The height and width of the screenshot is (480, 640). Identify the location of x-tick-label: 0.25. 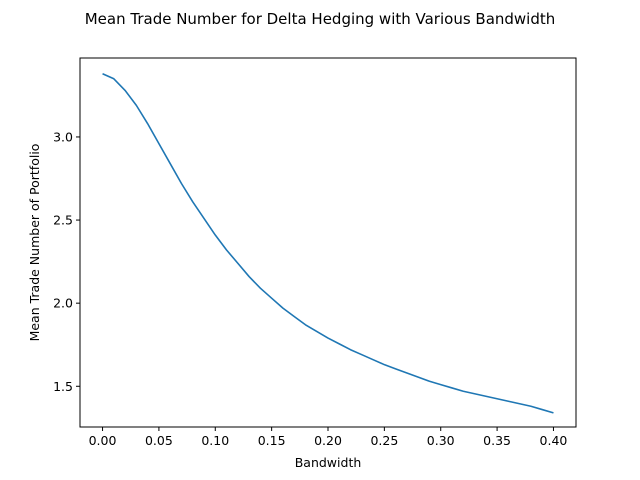
(384, 440).